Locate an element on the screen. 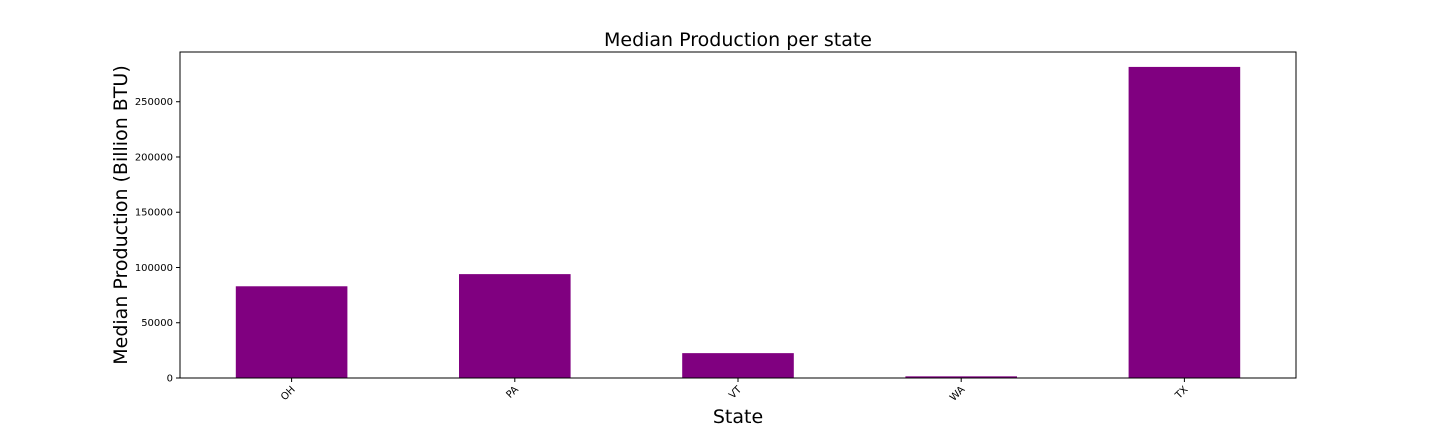  x-tick-label-vt: VT is located at coordinates (736, 393).